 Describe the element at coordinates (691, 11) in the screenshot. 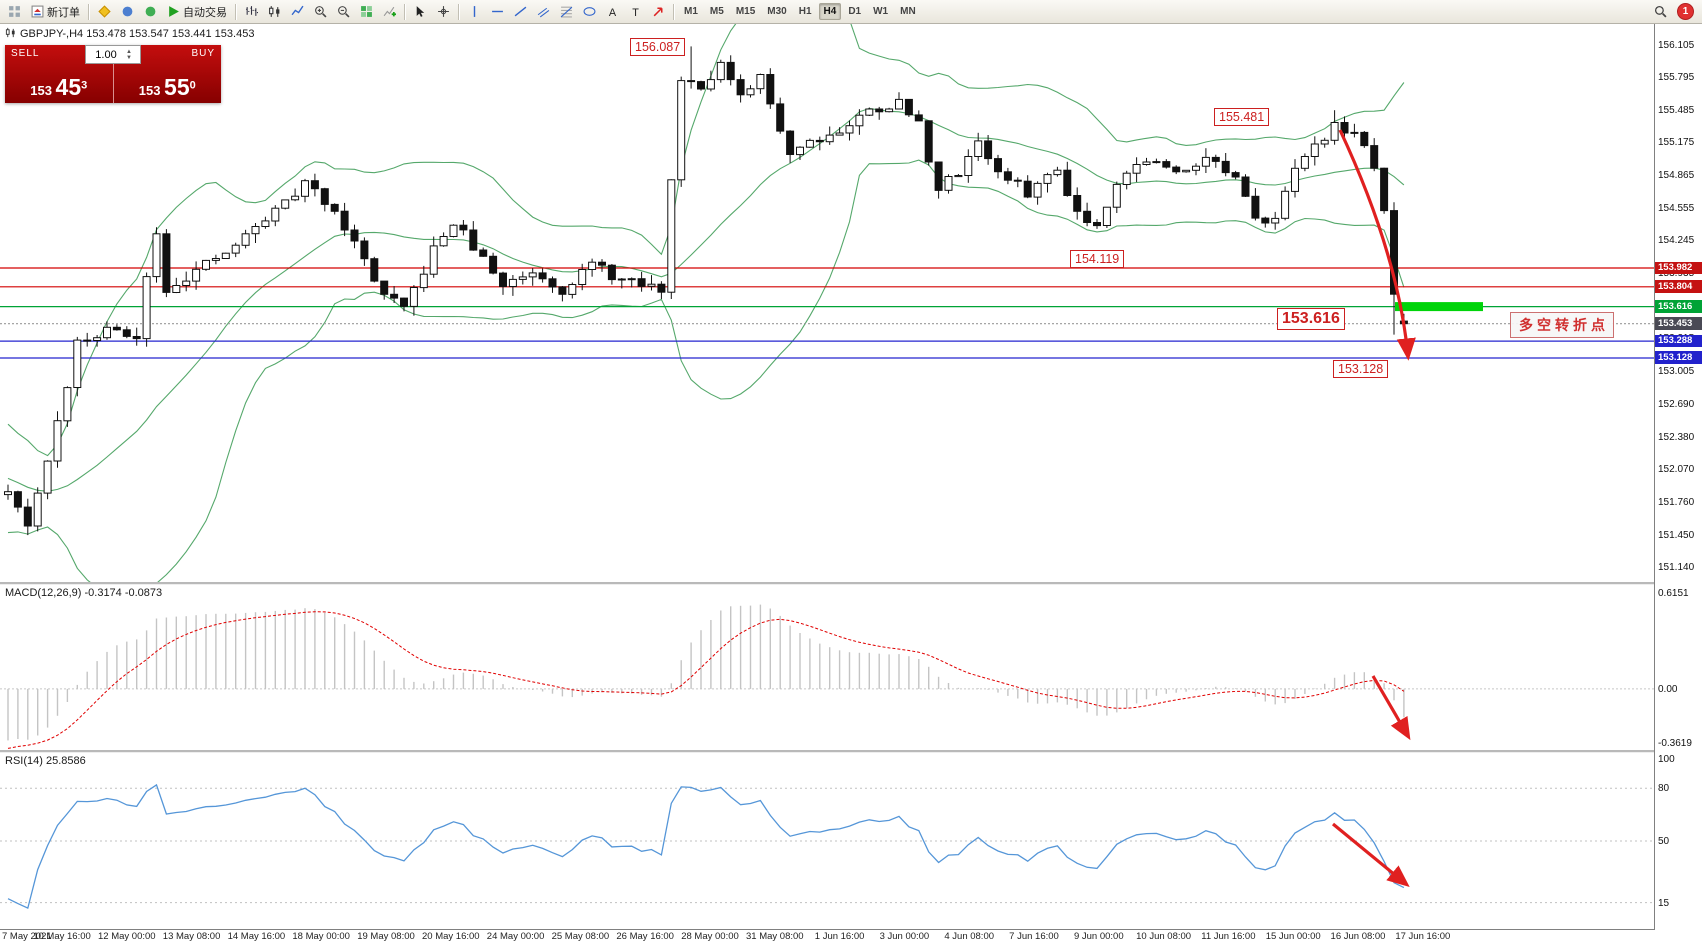

I see `timeframe-m1-button: M1` at that location.